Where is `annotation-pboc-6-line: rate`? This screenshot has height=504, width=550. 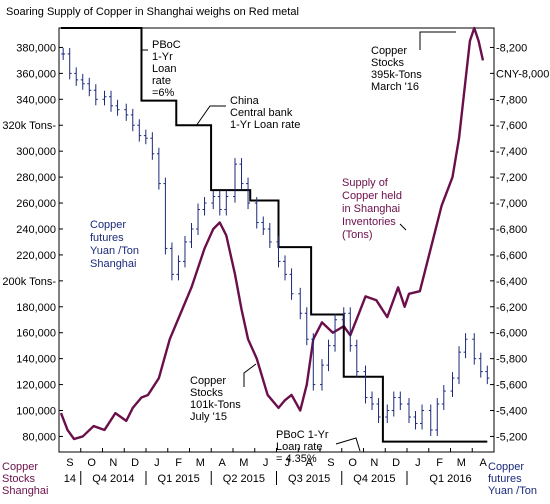
annotation-pboc-6-line: rate is located at coordinates (161, 81).